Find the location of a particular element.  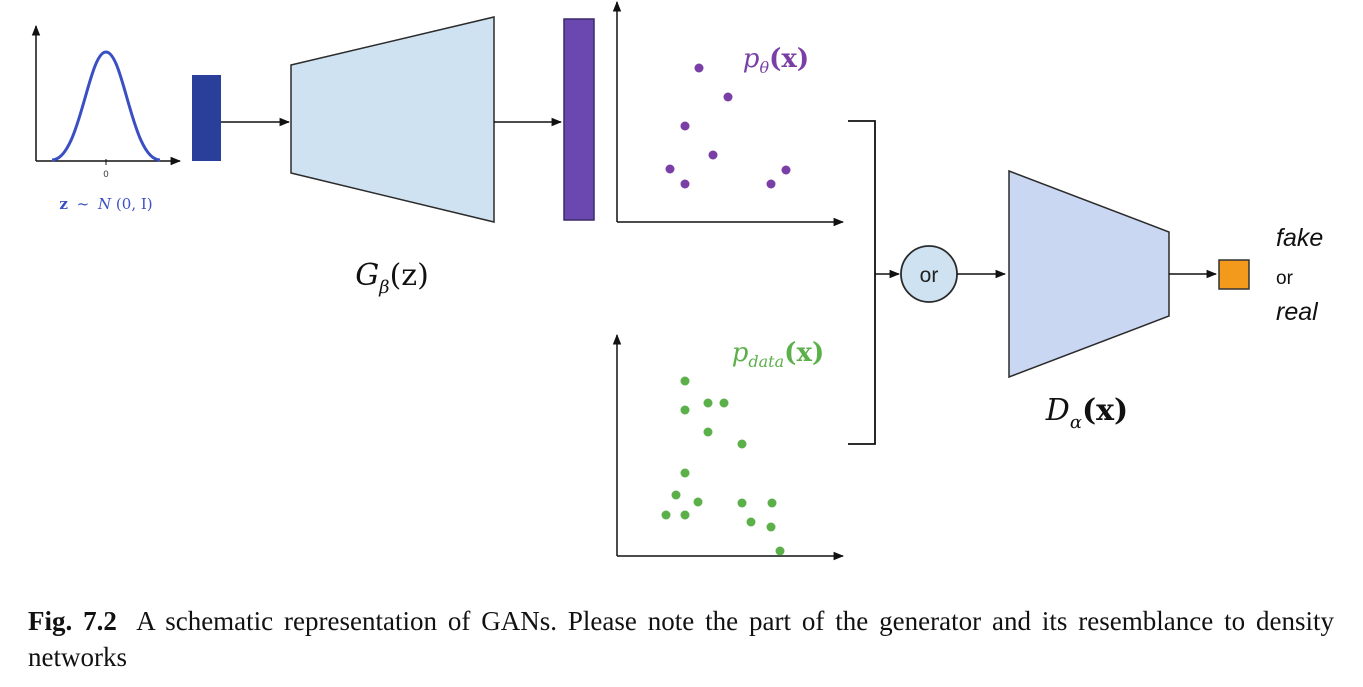

prior-zero-label: 0 is located at coordinates (106, 175).